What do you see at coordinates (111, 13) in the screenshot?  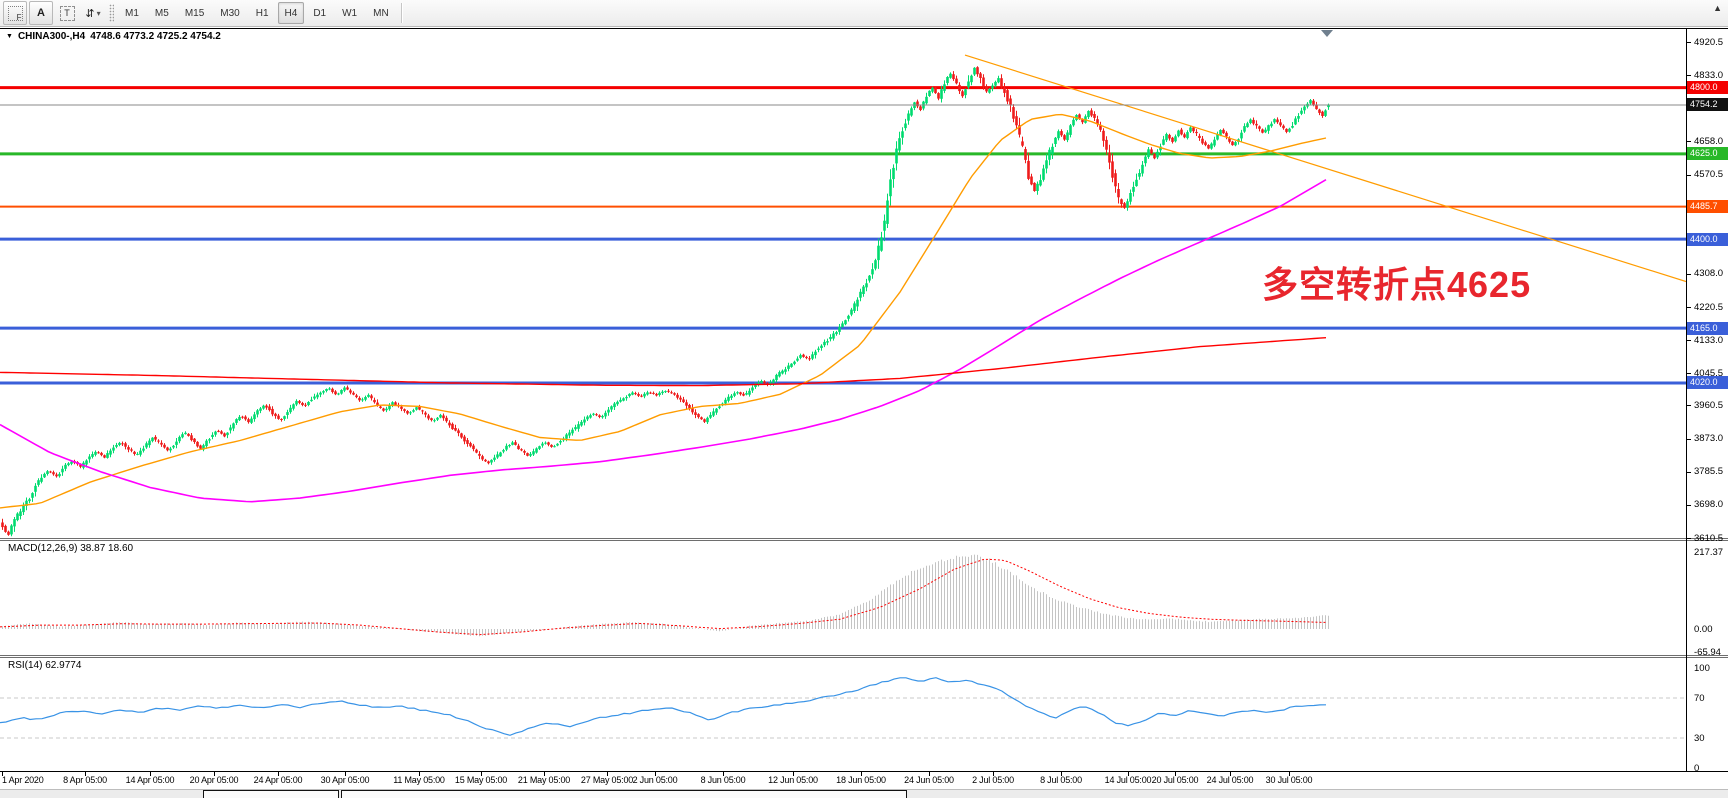 I see `toolbar-grip` at bounding box center [111, 13].